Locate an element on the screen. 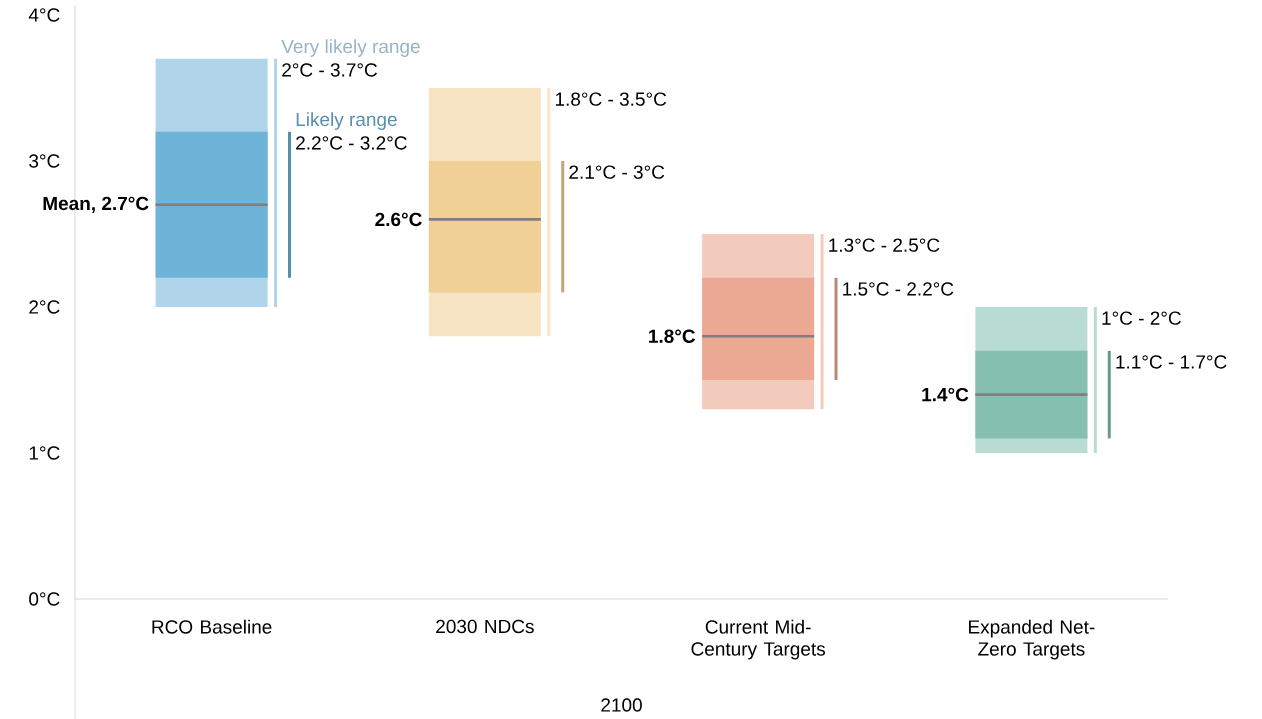  annotation: 2.1°C - 3°C is located at coordinates (617, 172).